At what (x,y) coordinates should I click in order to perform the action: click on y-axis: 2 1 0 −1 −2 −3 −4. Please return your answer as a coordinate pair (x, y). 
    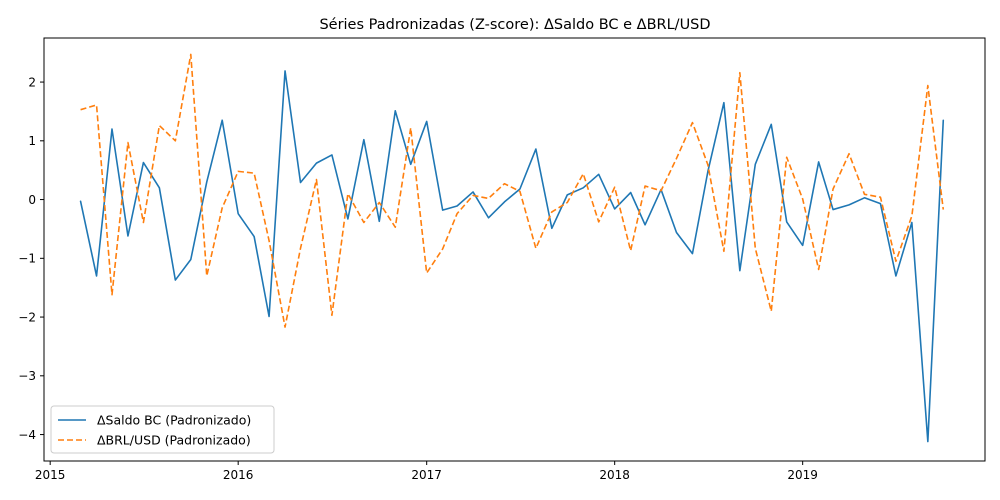
    Looking at the image, I should click on (31, 258).